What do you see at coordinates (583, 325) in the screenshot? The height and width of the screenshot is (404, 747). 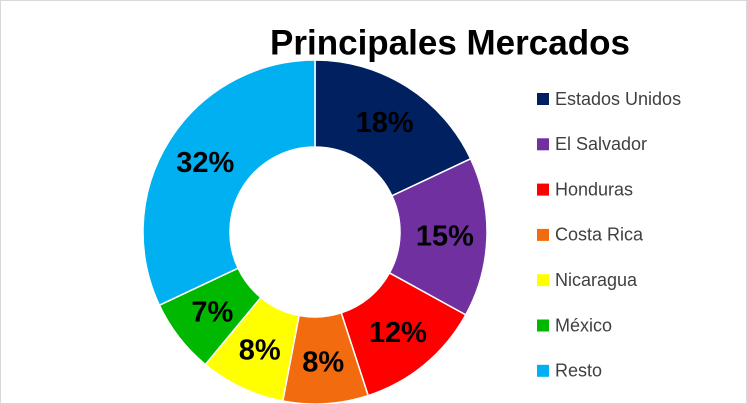 I see `legend-label: México` at bounding box center [583, 325].